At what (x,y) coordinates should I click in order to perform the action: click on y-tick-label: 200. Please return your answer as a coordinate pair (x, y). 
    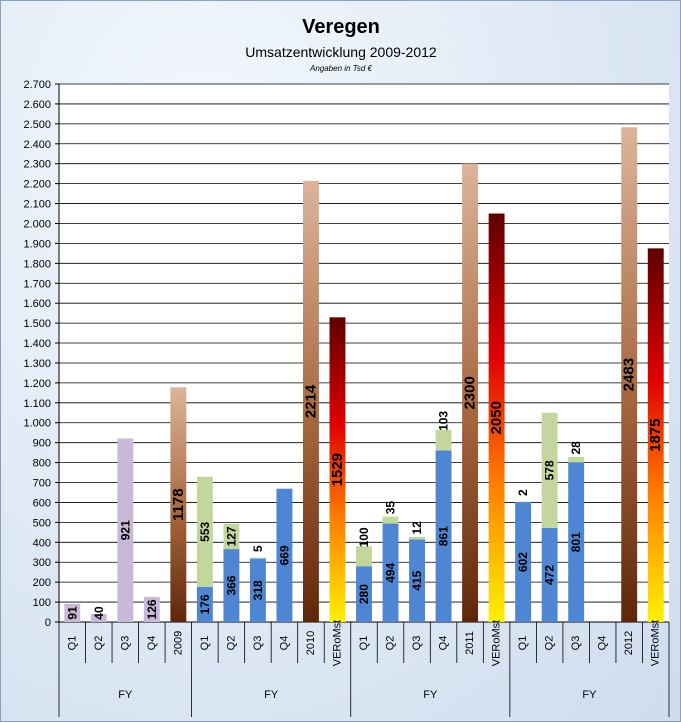
    Looking at the image, I should click on (42, 583).